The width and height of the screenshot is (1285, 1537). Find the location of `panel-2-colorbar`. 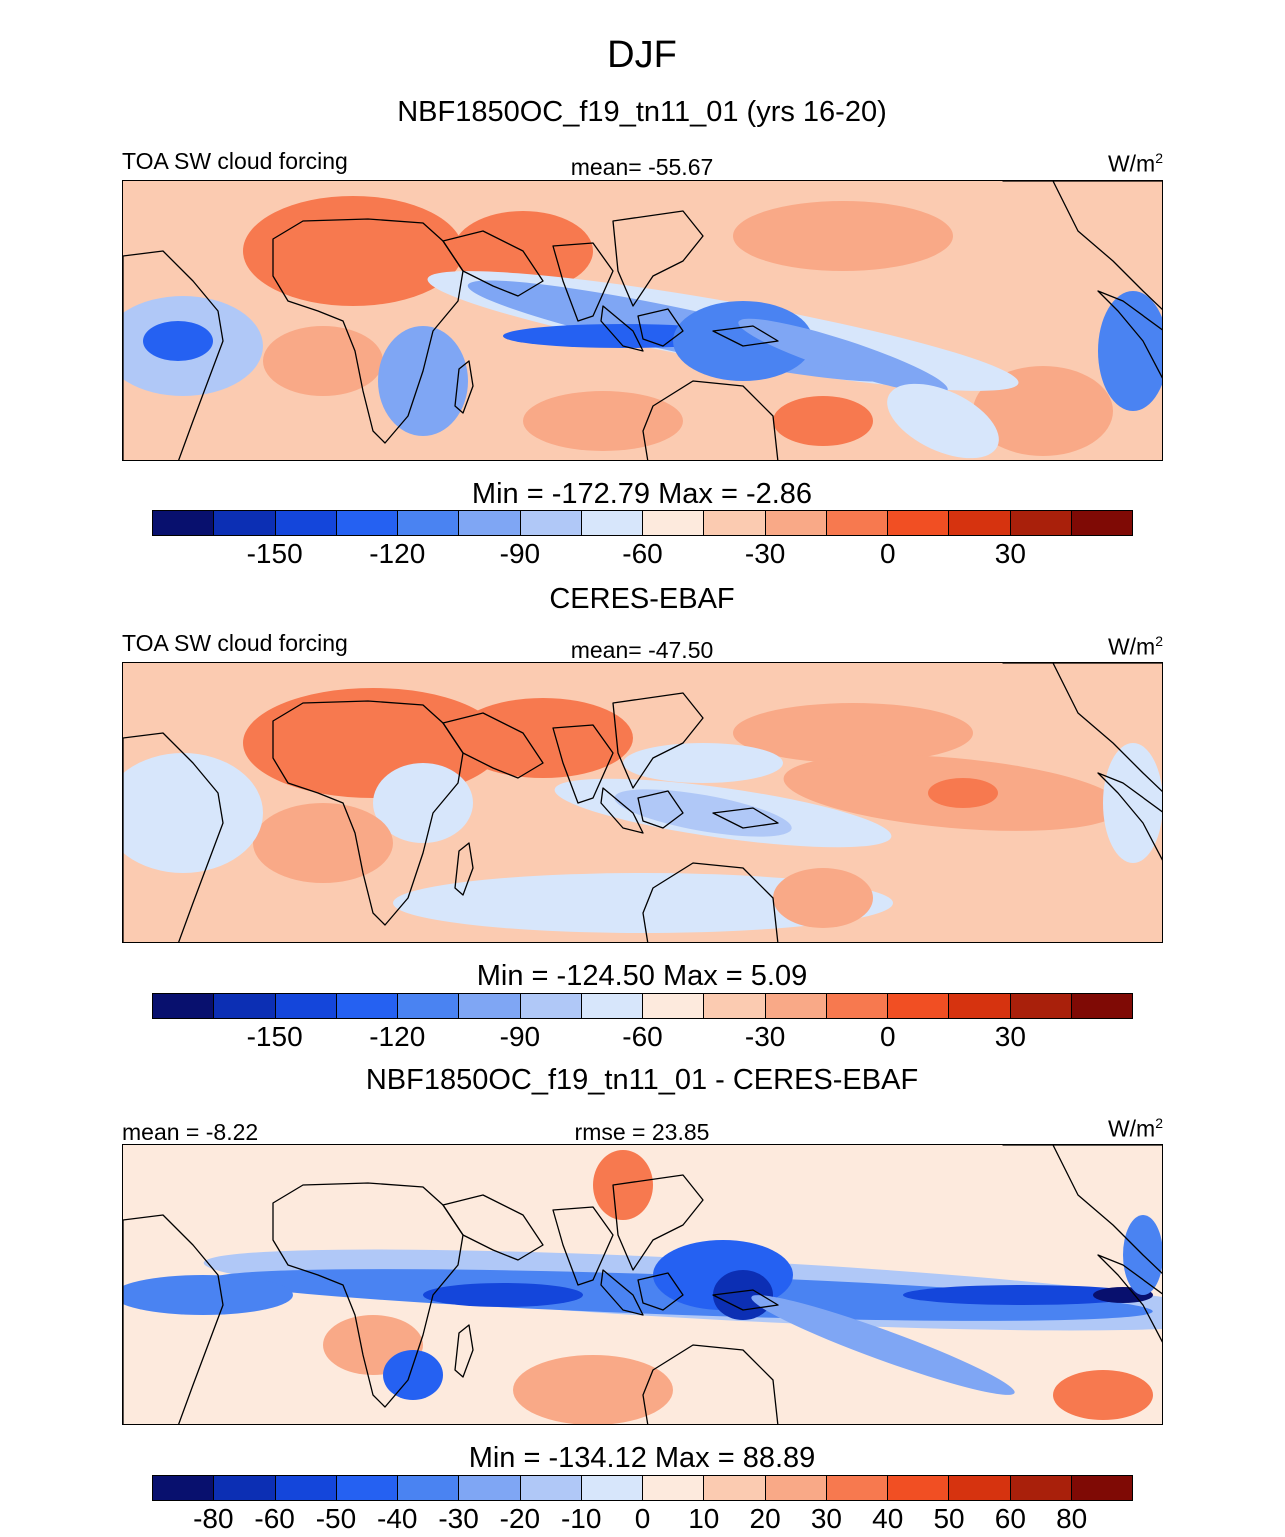

panel-2-colorbar is located at coordinates (642, 1006).